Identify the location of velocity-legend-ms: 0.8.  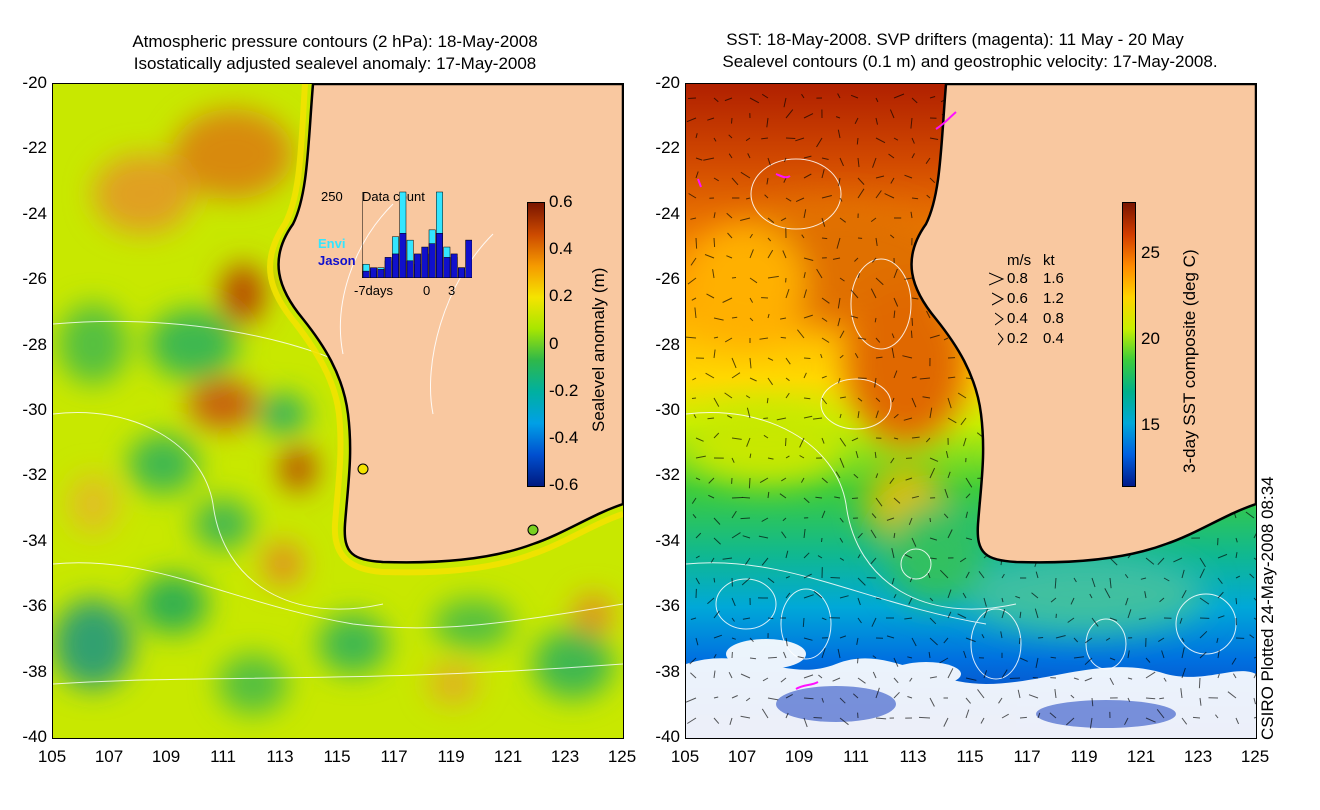
(1017, 278).